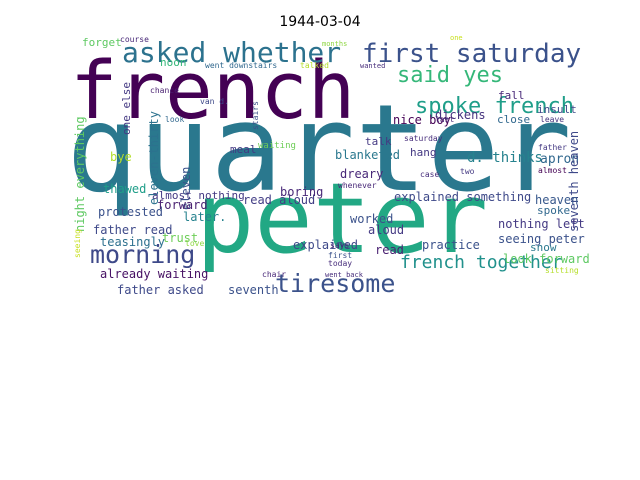  What do you see at coordinates (456, 38) in the screenshot?
I see `word: one` at bounding box center [456, 38].